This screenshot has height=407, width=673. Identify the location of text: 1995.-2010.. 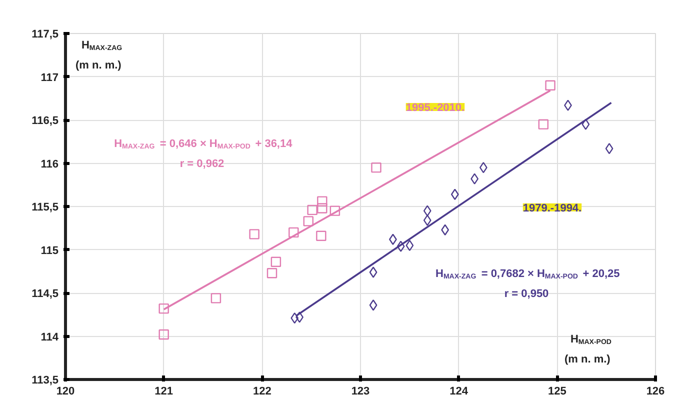
(435, 108).